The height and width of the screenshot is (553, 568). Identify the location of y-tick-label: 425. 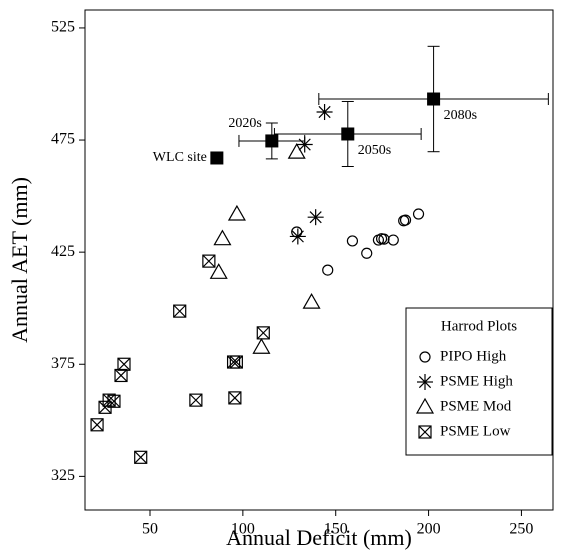
(63, 251).